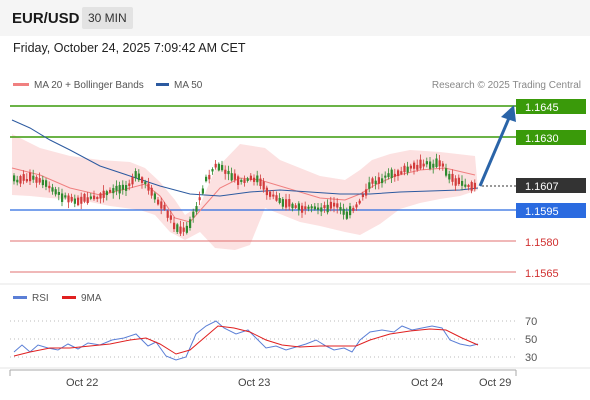 This screenshot has height=400, width=590. Describe the element at coordinates (31, 298) in the screenshot. I see `legend-rsi: RSI` at that location.